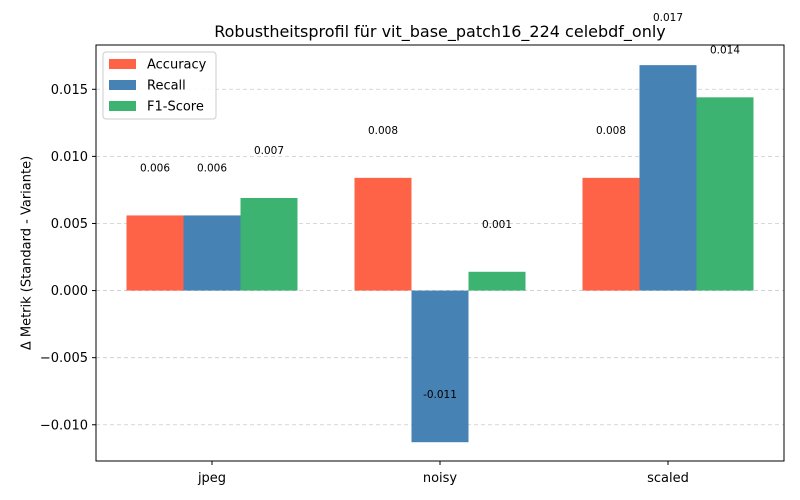  What do you see at coordinates (440, 478) in the screenshot?
I see `x-tick-label: noisy` at bounding box center [440, 478].